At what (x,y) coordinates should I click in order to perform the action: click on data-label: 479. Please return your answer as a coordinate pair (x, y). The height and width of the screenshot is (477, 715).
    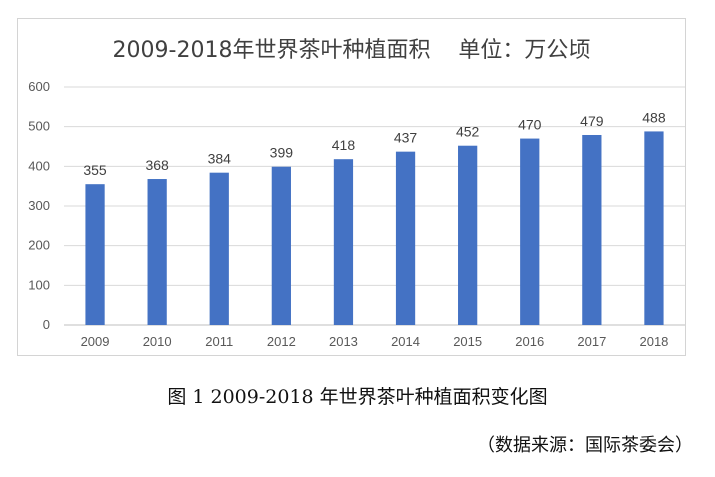
    Looking at the image, I should click on (592, 121).